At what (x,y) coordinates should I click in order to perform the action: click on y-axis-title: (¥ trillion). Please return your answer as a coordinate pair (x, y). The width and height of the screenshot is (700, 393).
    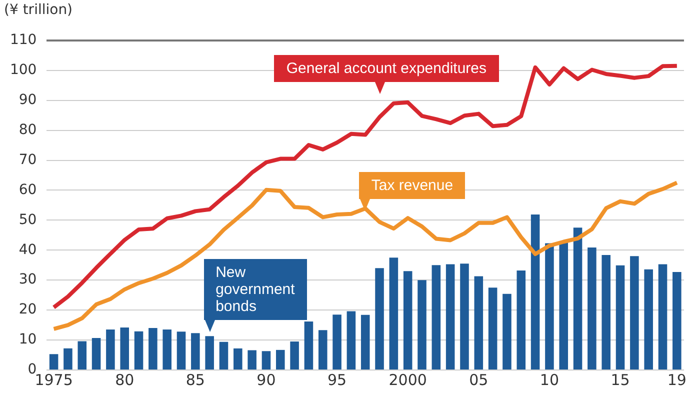
    Looking at the image, I should click on (38, 10).